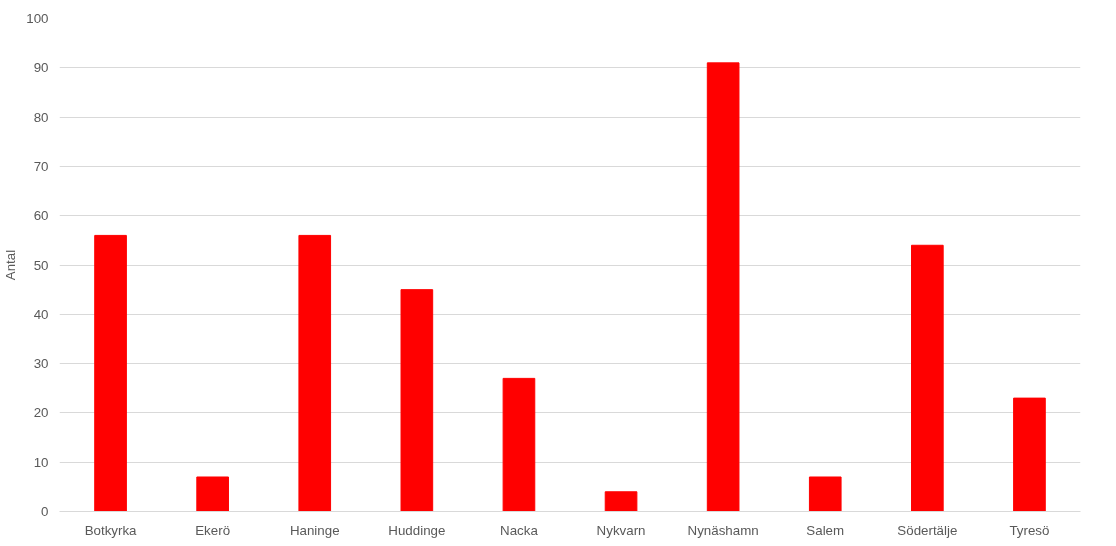 The height and width of the screenshot is (546, 1116). I want to click on x-tick-label: Tyresö, so click(1029, 530).